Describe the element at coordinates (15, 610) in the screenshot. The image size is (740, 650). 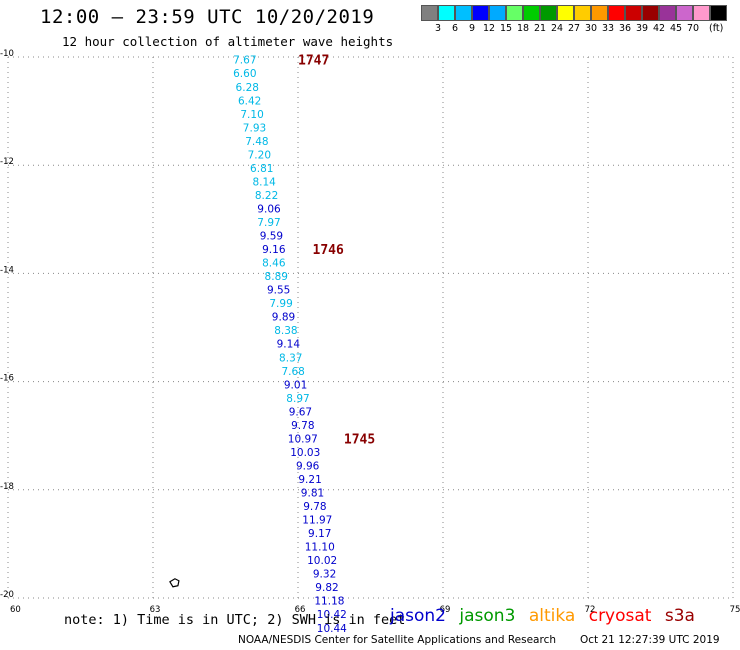
I see `x-tick-label: 60` at that location.